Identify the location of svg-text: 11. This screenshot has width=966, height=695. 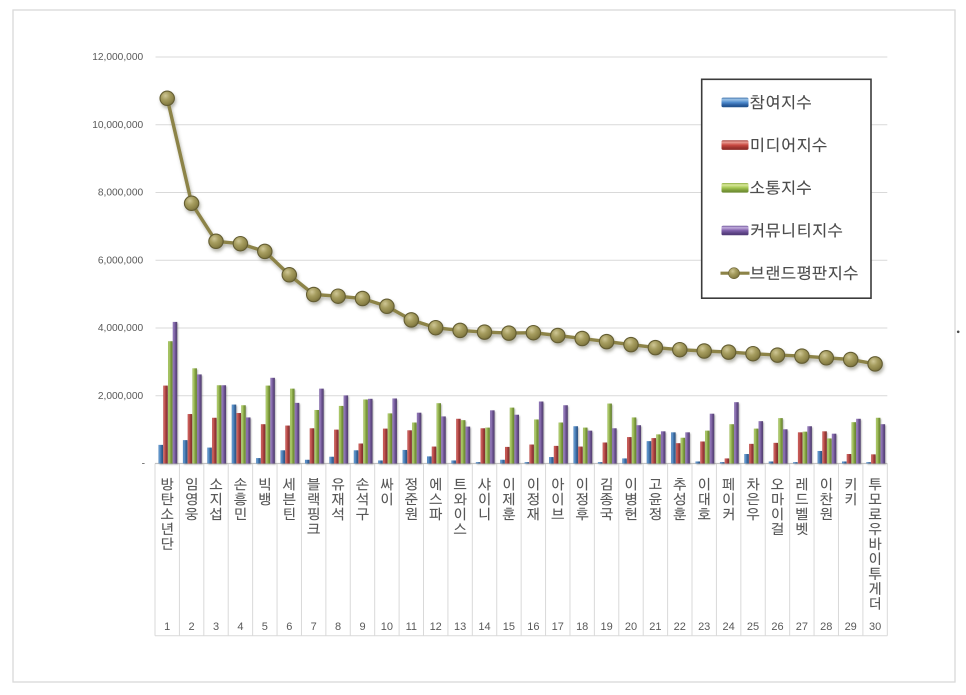
(411, 627).